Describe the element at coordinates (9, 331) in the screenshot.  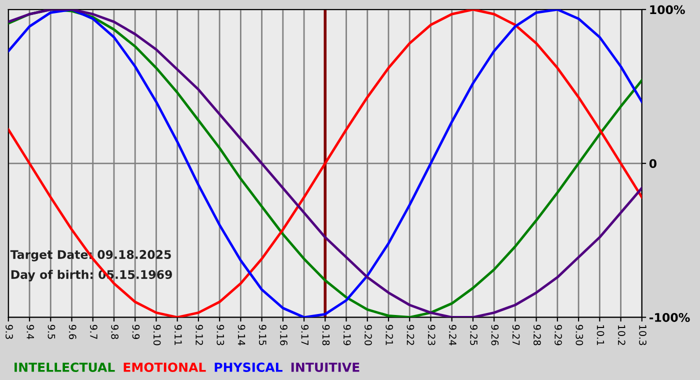
I see `x-tick-label: 9.3` at that location.